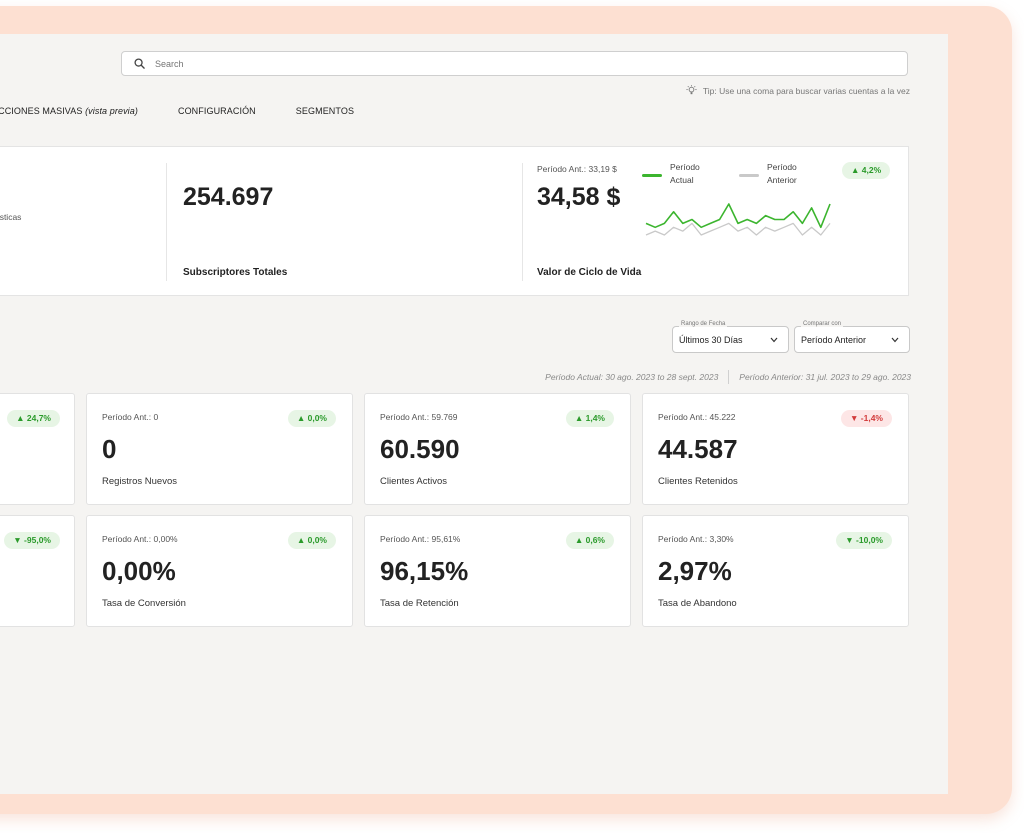 The width and height of the screenshot is (1024, 833). Describe the element at coordinates (703, 324) in the screenshot. I see `date-range-label: Rango de Fecha` at that location.